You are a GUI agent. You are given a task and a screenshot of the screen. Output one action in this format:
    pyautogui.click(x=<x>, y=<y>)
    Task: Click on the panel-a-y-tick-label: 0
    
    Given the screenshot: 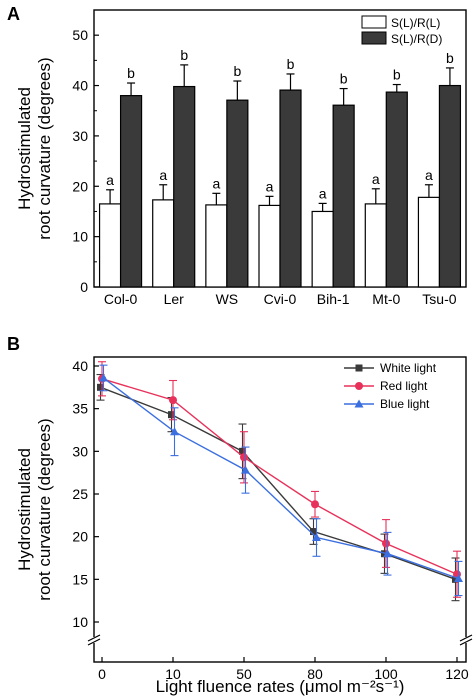 What is the action you would take?
    pyautogui.click(x=84, y=287)
    